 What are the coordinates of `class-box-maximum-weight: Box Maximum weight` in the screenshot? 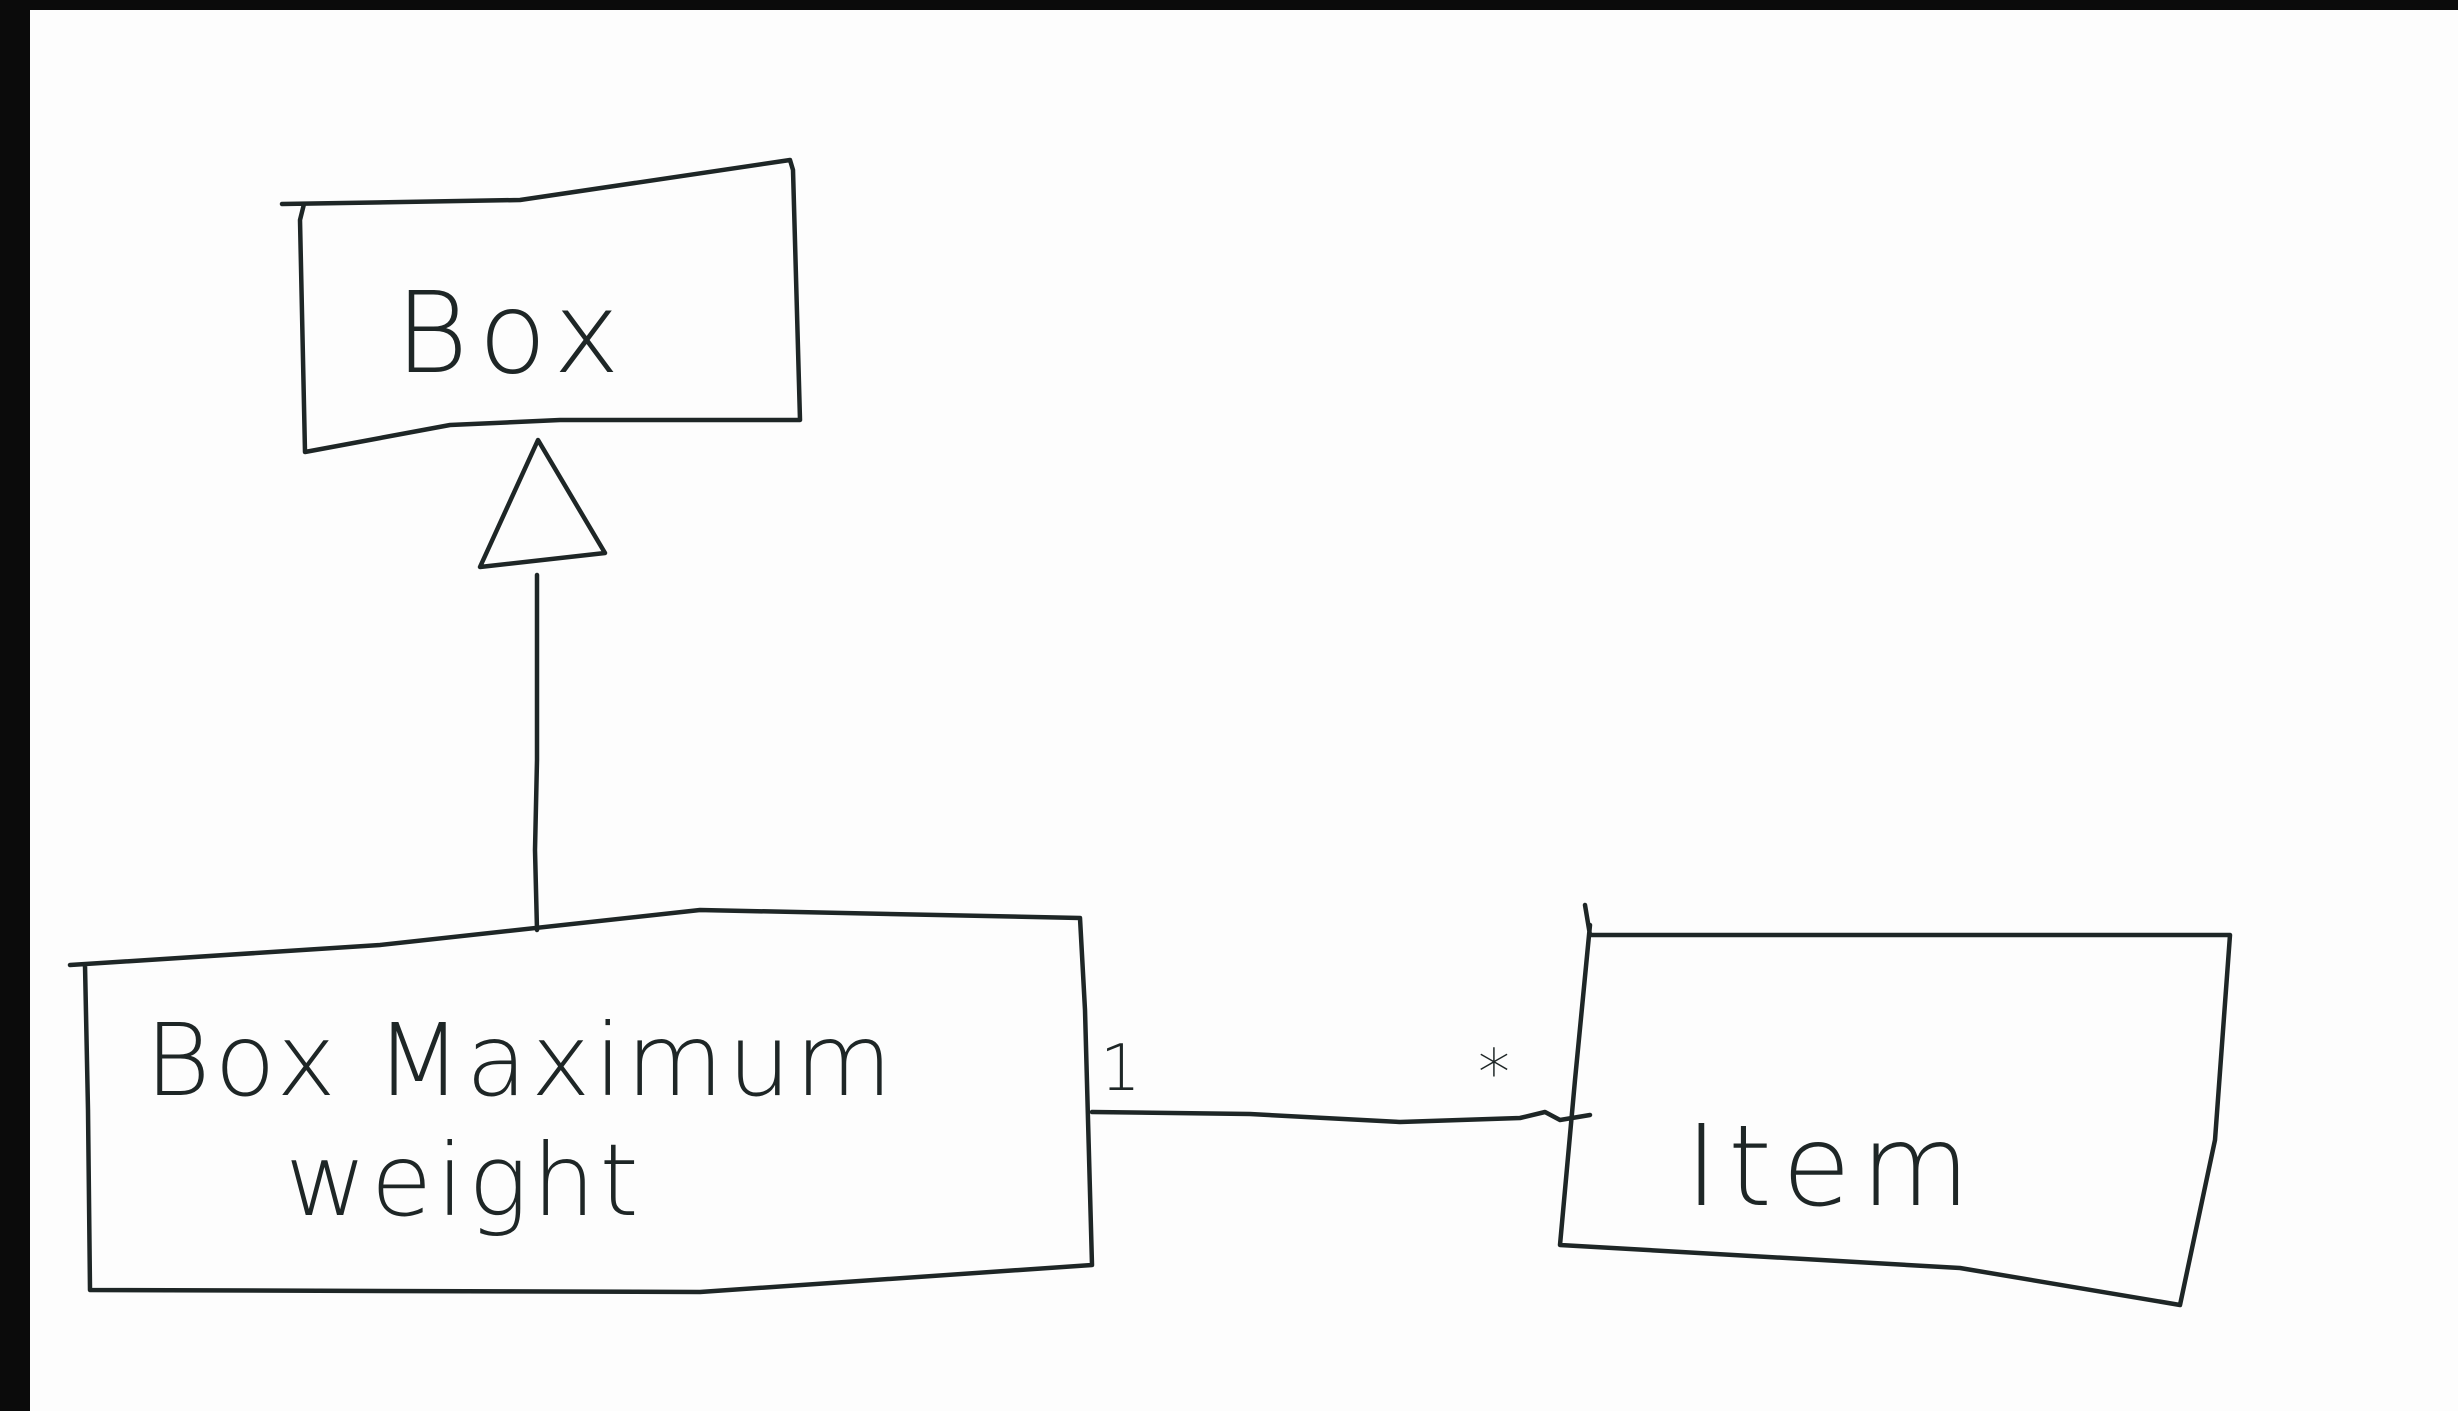 It's located at (581, 1101).